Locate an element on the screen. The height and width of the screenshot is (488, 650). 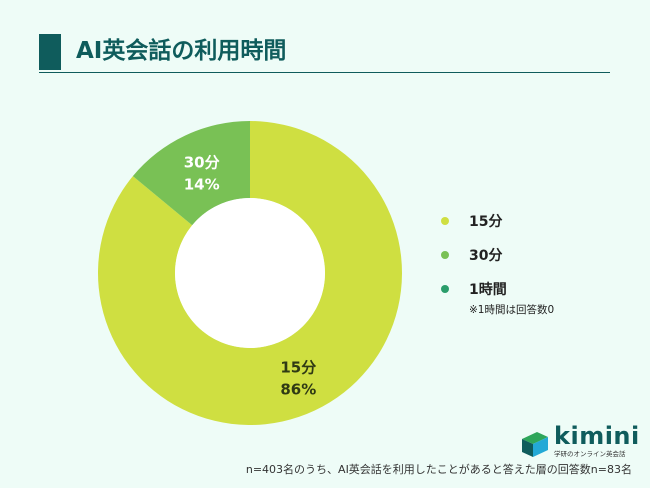
legend-label-1hour: 1時間 is located at coordinates (488, 290).